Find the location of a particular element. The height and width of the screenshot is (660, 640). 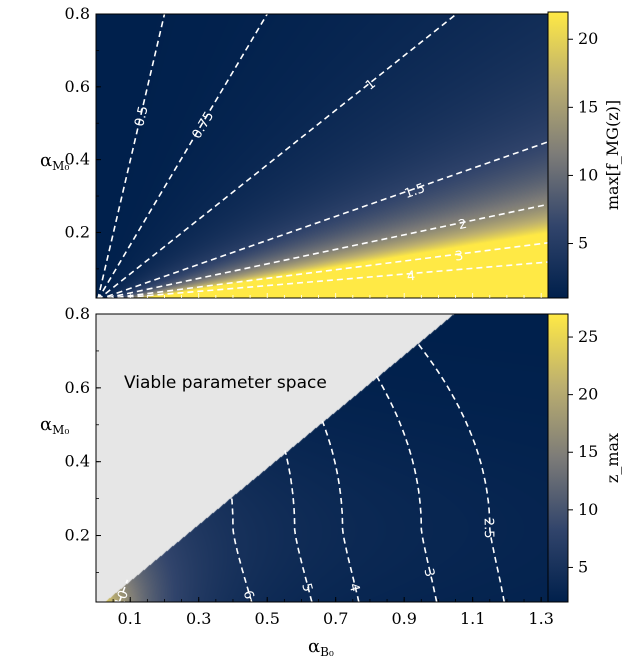

x-tick-label: 0.7 is located at coordinates (335, 618).